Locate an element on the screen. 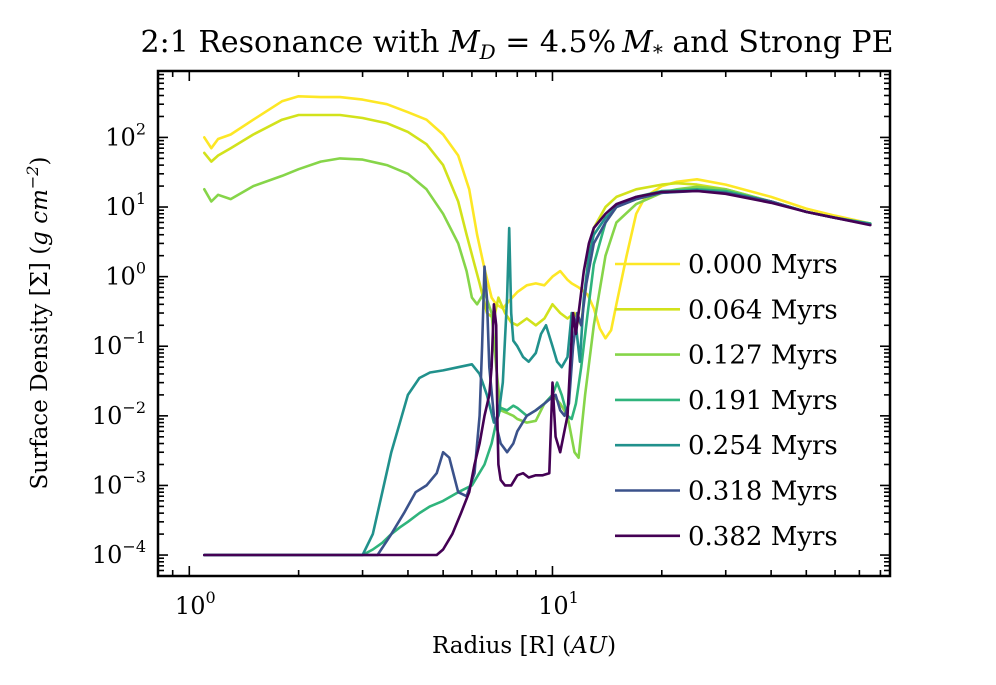  y-tick-label: 10⁻² is located at coordinates (119, 414).